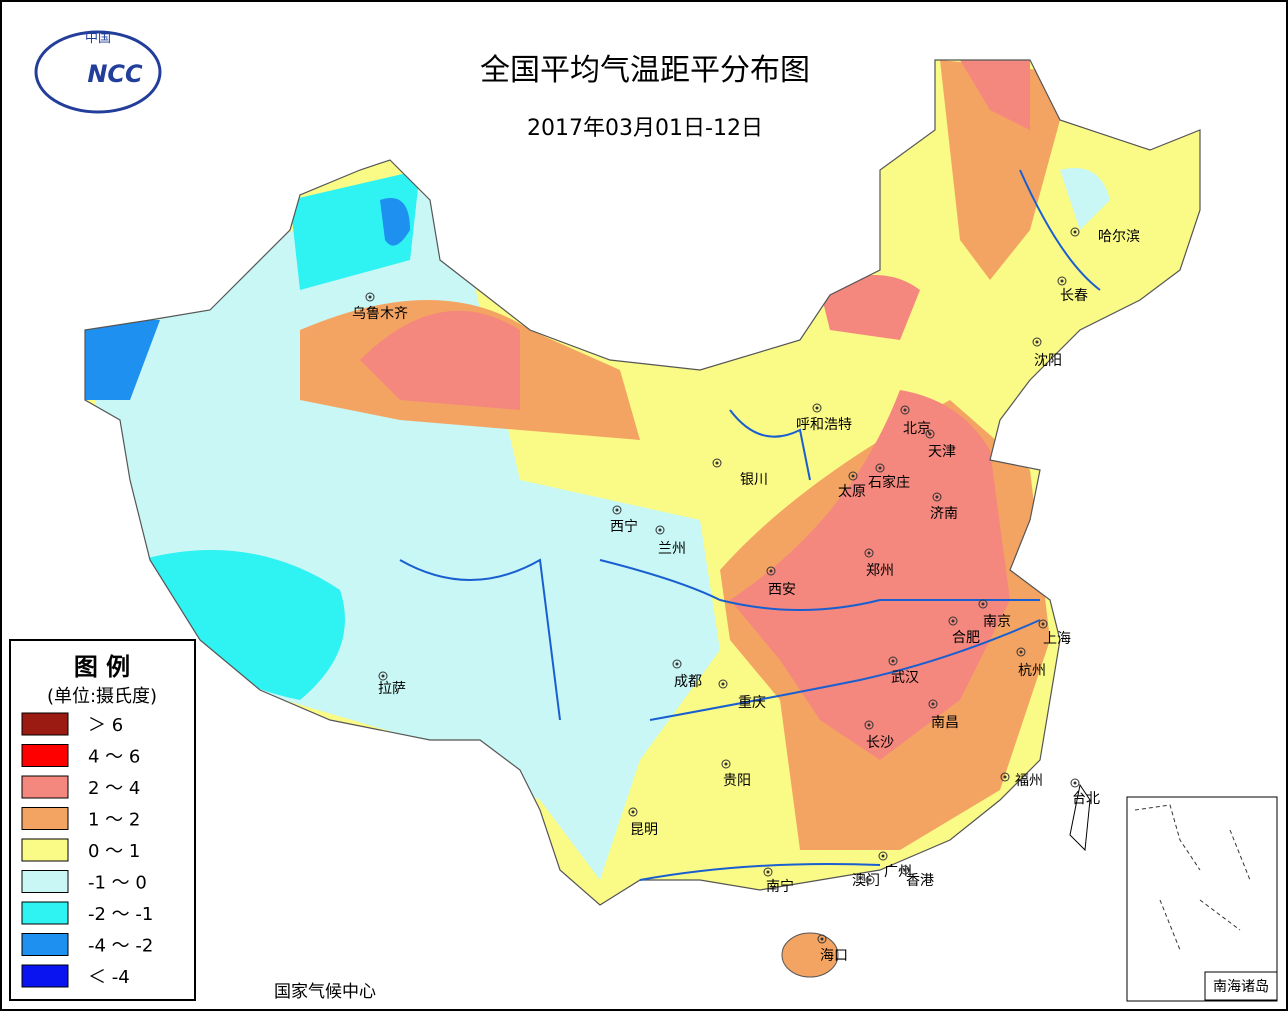 The height and width of the screenshot is (1011, 1288). I want to click on city-label: 乌鲁木齐, so click(380, 314).